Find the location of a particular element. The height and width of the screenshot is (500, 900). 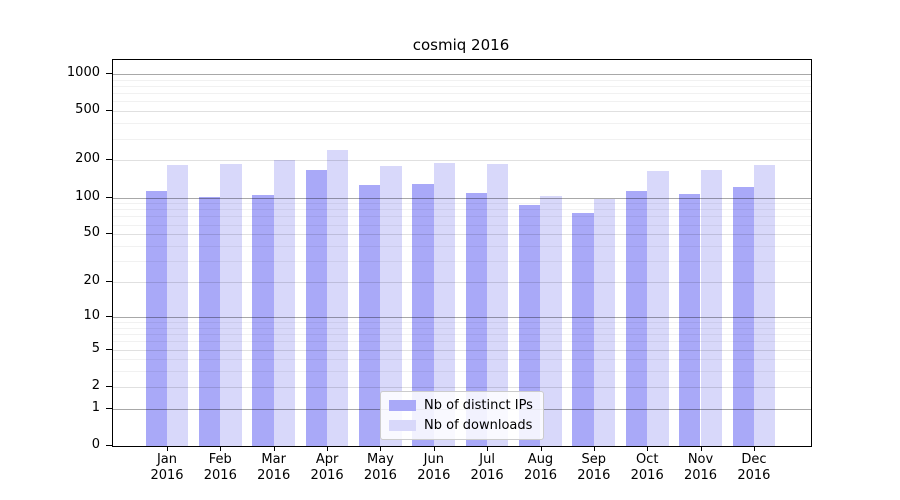

y-axis-tick-label: 500 is located at coordinates (87, 110).